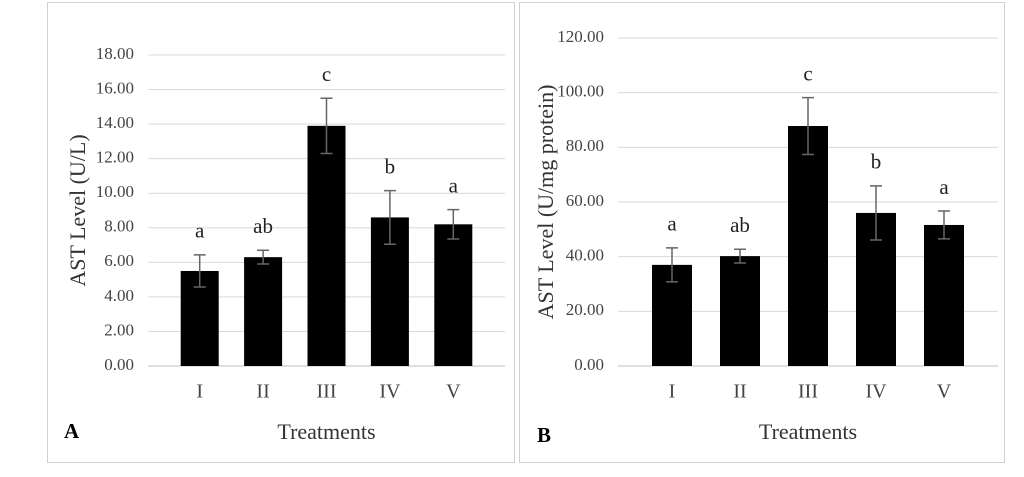  Describe the element at coordinates (72, 431) in the screenshot. I see `panel-label: A` at that location.